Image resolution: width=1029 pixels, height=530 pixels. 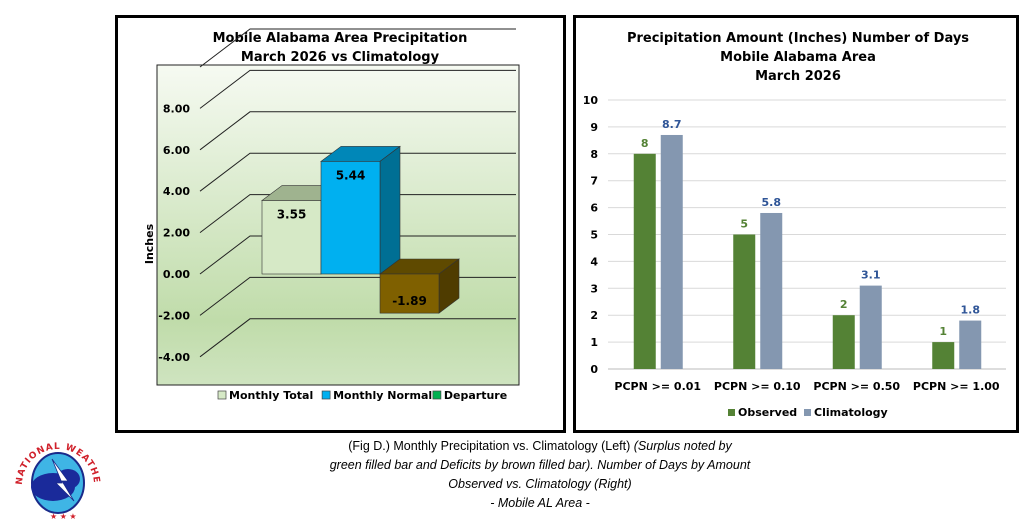 What do you see at coordinates (956, 386) in the screenshot?
I see `x-tick-label: PCPN >= 1.00` at bounding box center [956, 386].